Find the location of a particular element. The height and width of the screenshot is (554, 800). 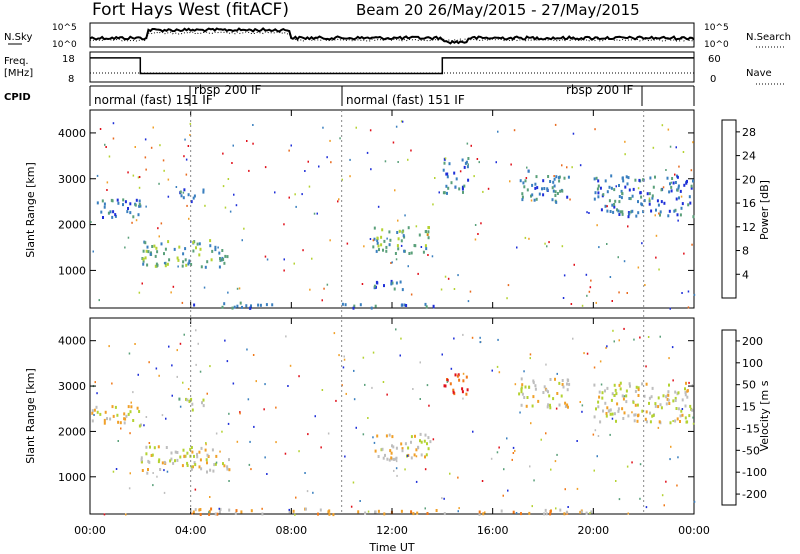

x-tick-label: 04:00 is located at coordinates (191, 530).